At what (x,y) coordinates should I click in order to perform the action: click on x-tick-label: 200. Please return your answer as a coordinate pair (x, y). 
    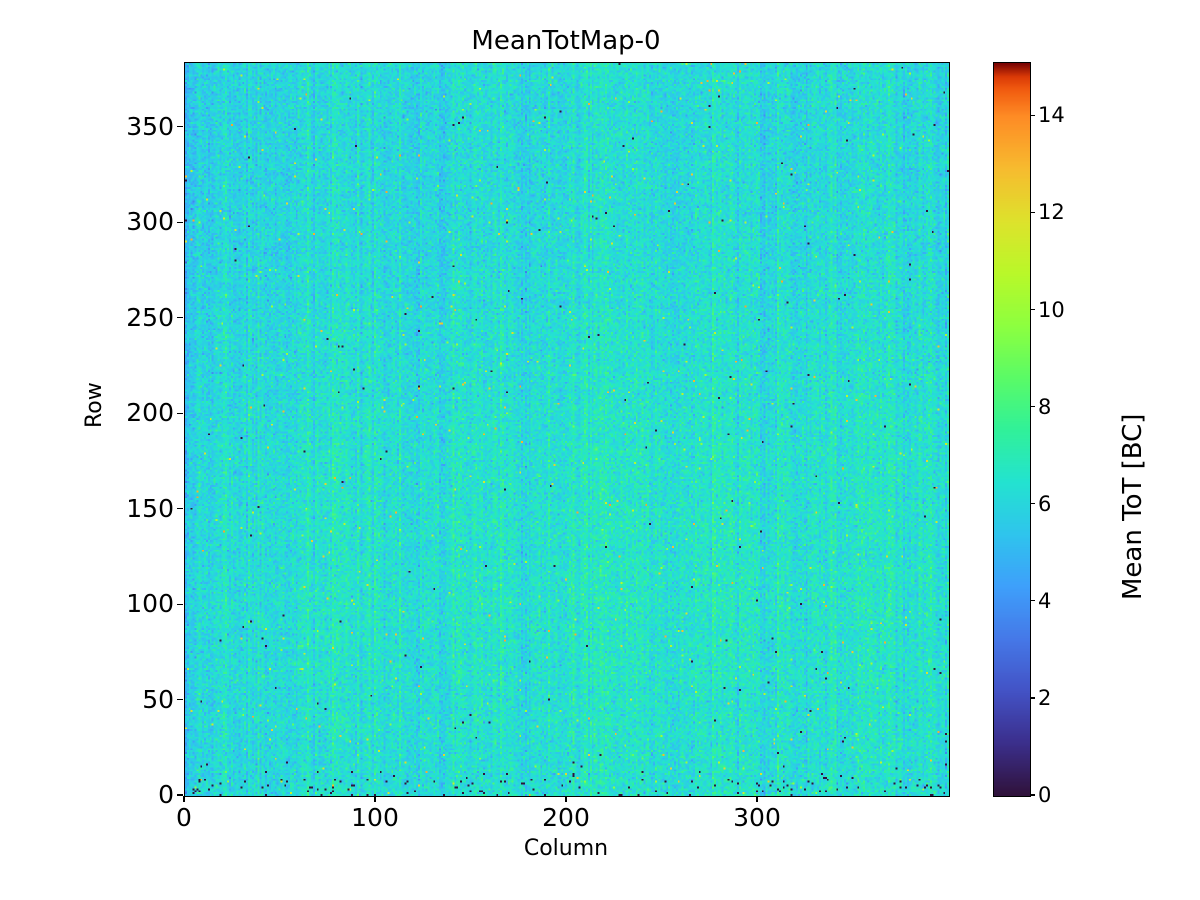
    Looking at the image, I should click on (566, 817).